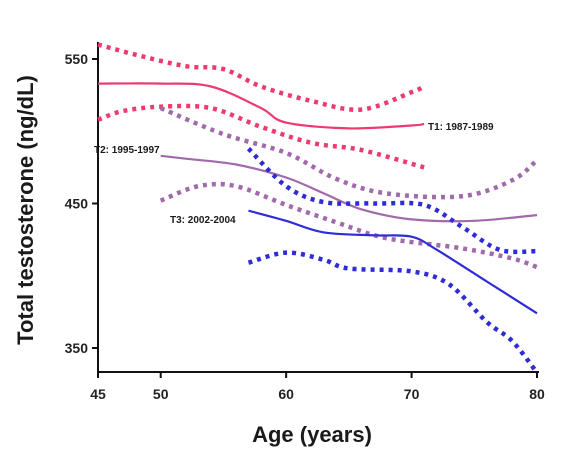 Image resolution: width=570 pixels, height=466 pixels. I want to click on series-2-ci-lower, so click(348, 225).